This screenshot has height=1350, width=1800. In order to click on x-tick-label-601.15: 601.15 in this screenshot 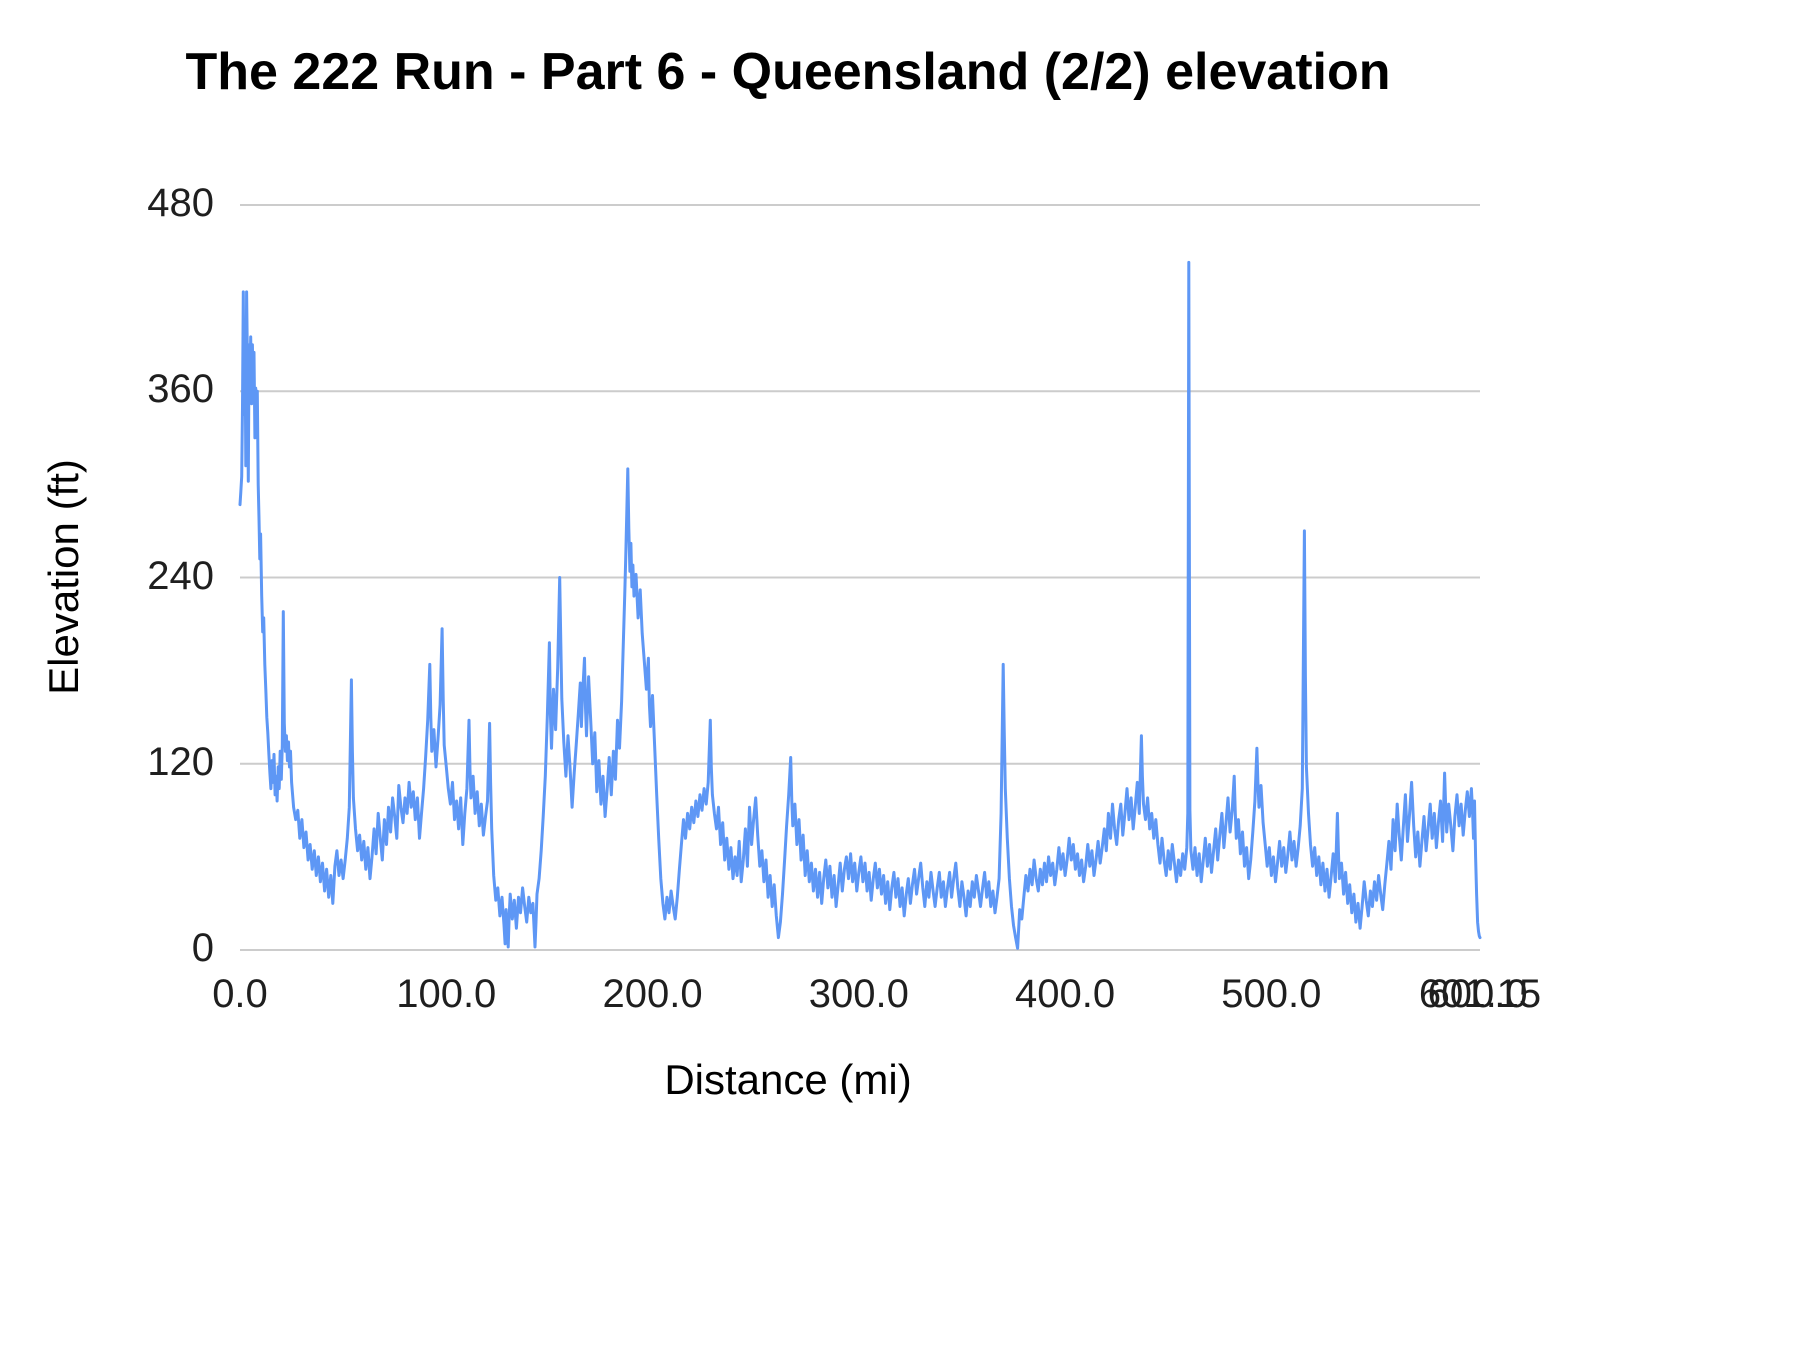, I will do `click(1480, 994)`.